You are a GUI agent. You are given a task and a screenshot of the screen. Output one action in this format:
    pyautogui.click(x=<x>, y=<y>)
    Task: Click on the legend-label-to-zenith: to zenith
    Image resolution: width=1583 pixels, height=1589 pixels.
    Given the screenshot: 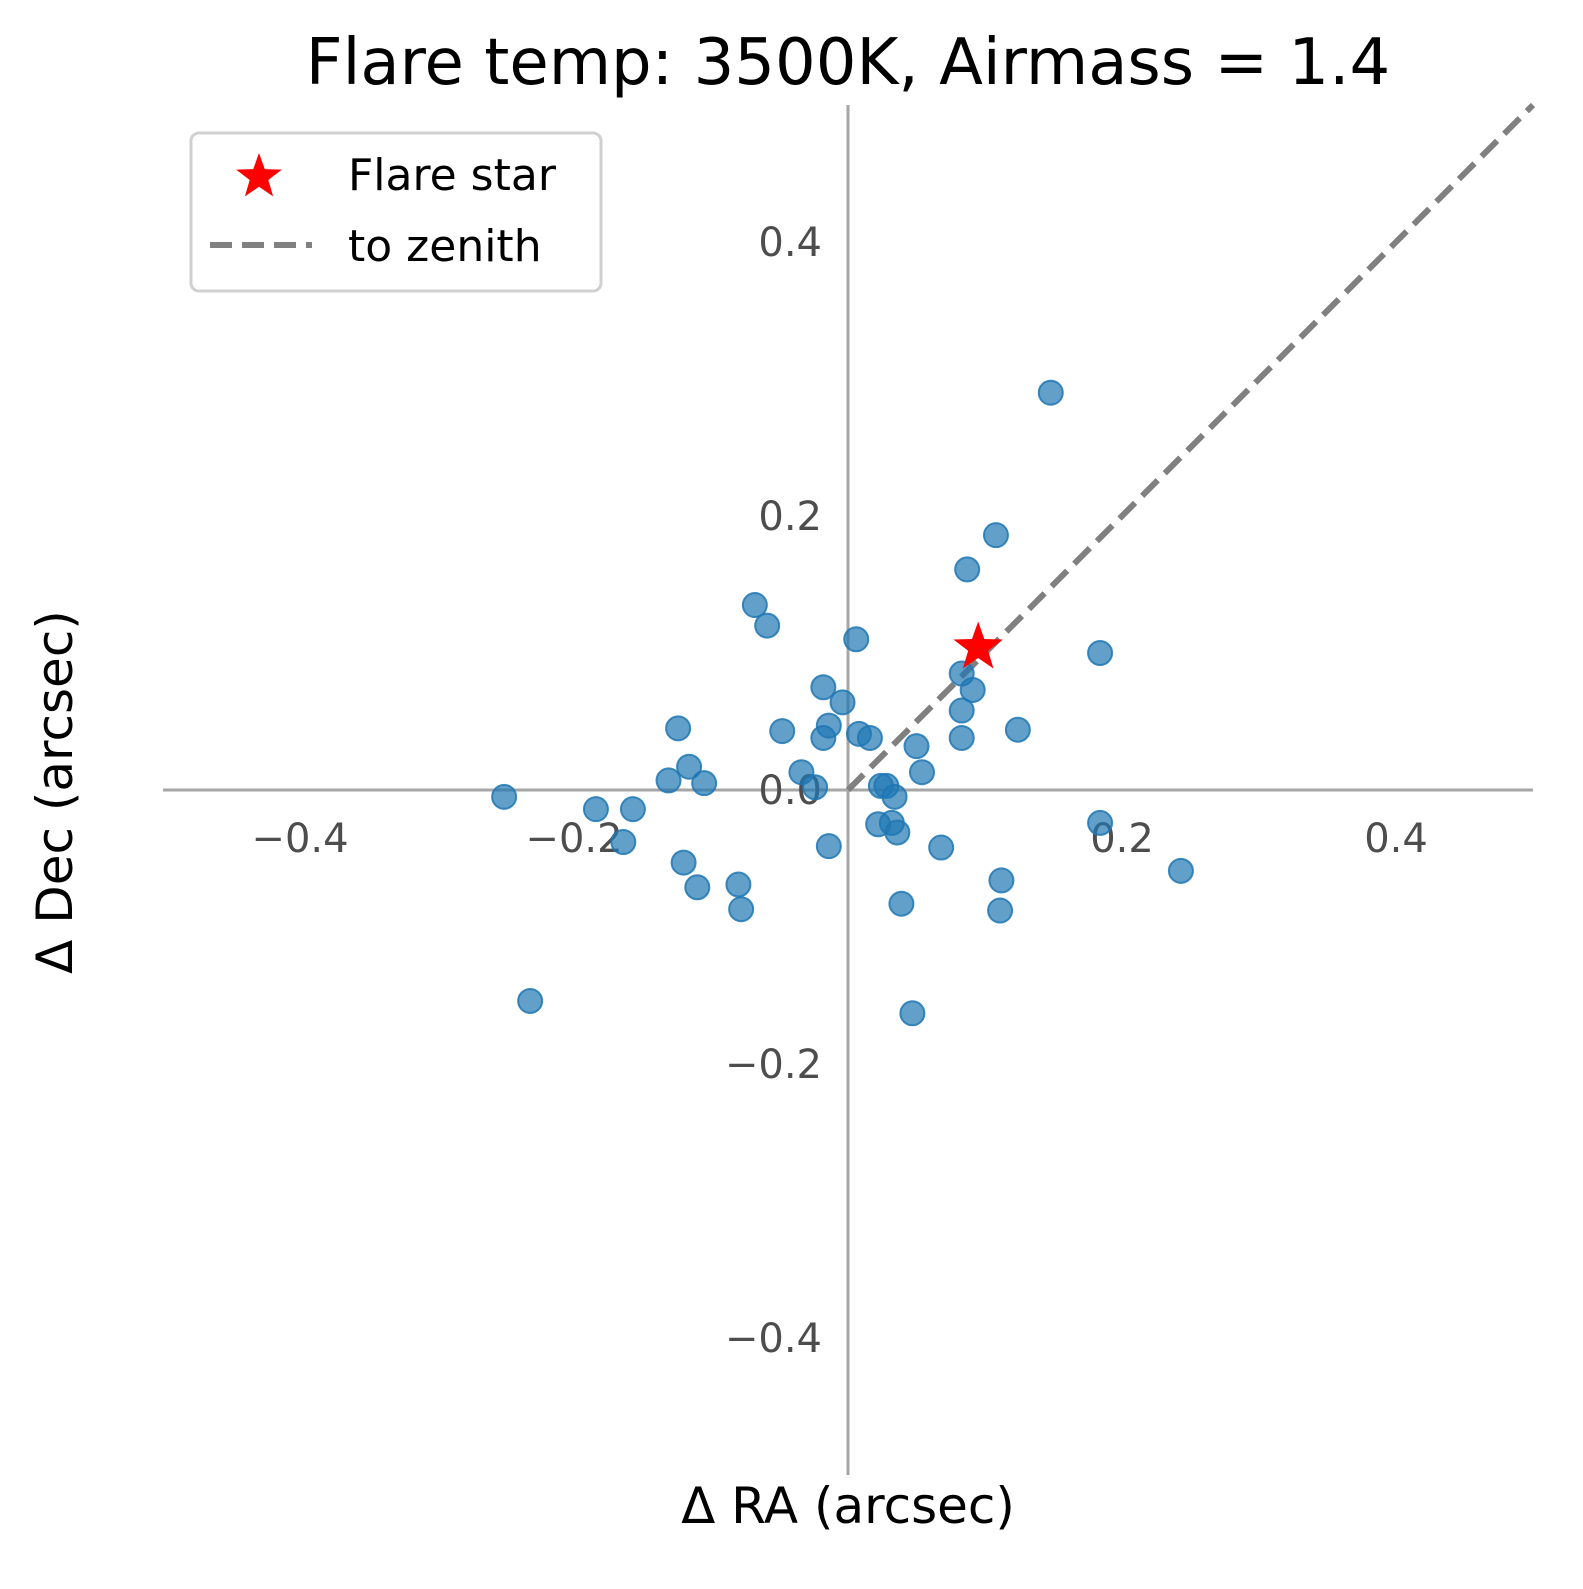 What is the action you would take?
    pyautogui.click(x=445, y=246)
    